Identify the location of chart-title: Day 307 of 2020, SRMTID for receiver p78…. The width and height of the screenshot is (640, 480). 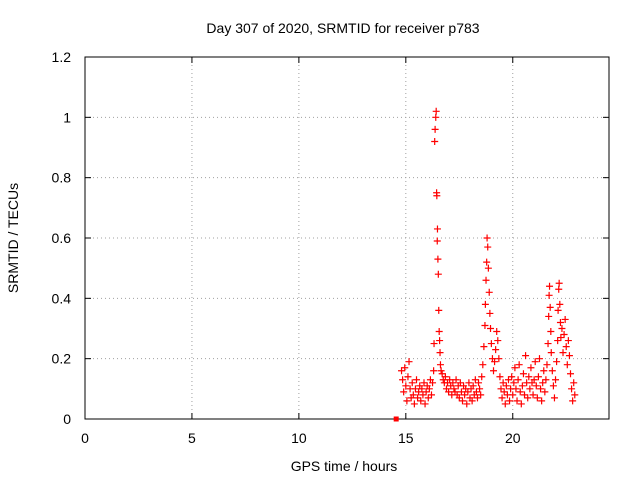
(342, 28).